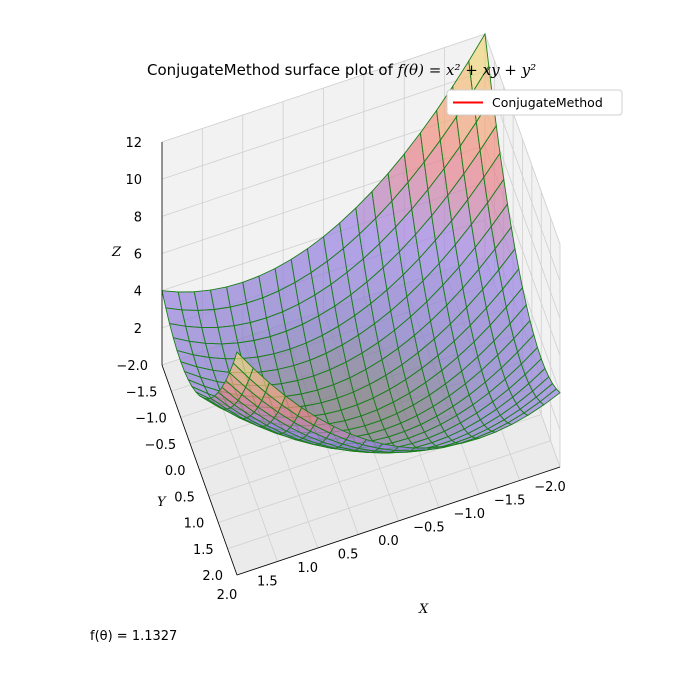  Describe the element at coordinates (267, 582) in the screenshot. I see `x-tick-label: 1.5` at that location.